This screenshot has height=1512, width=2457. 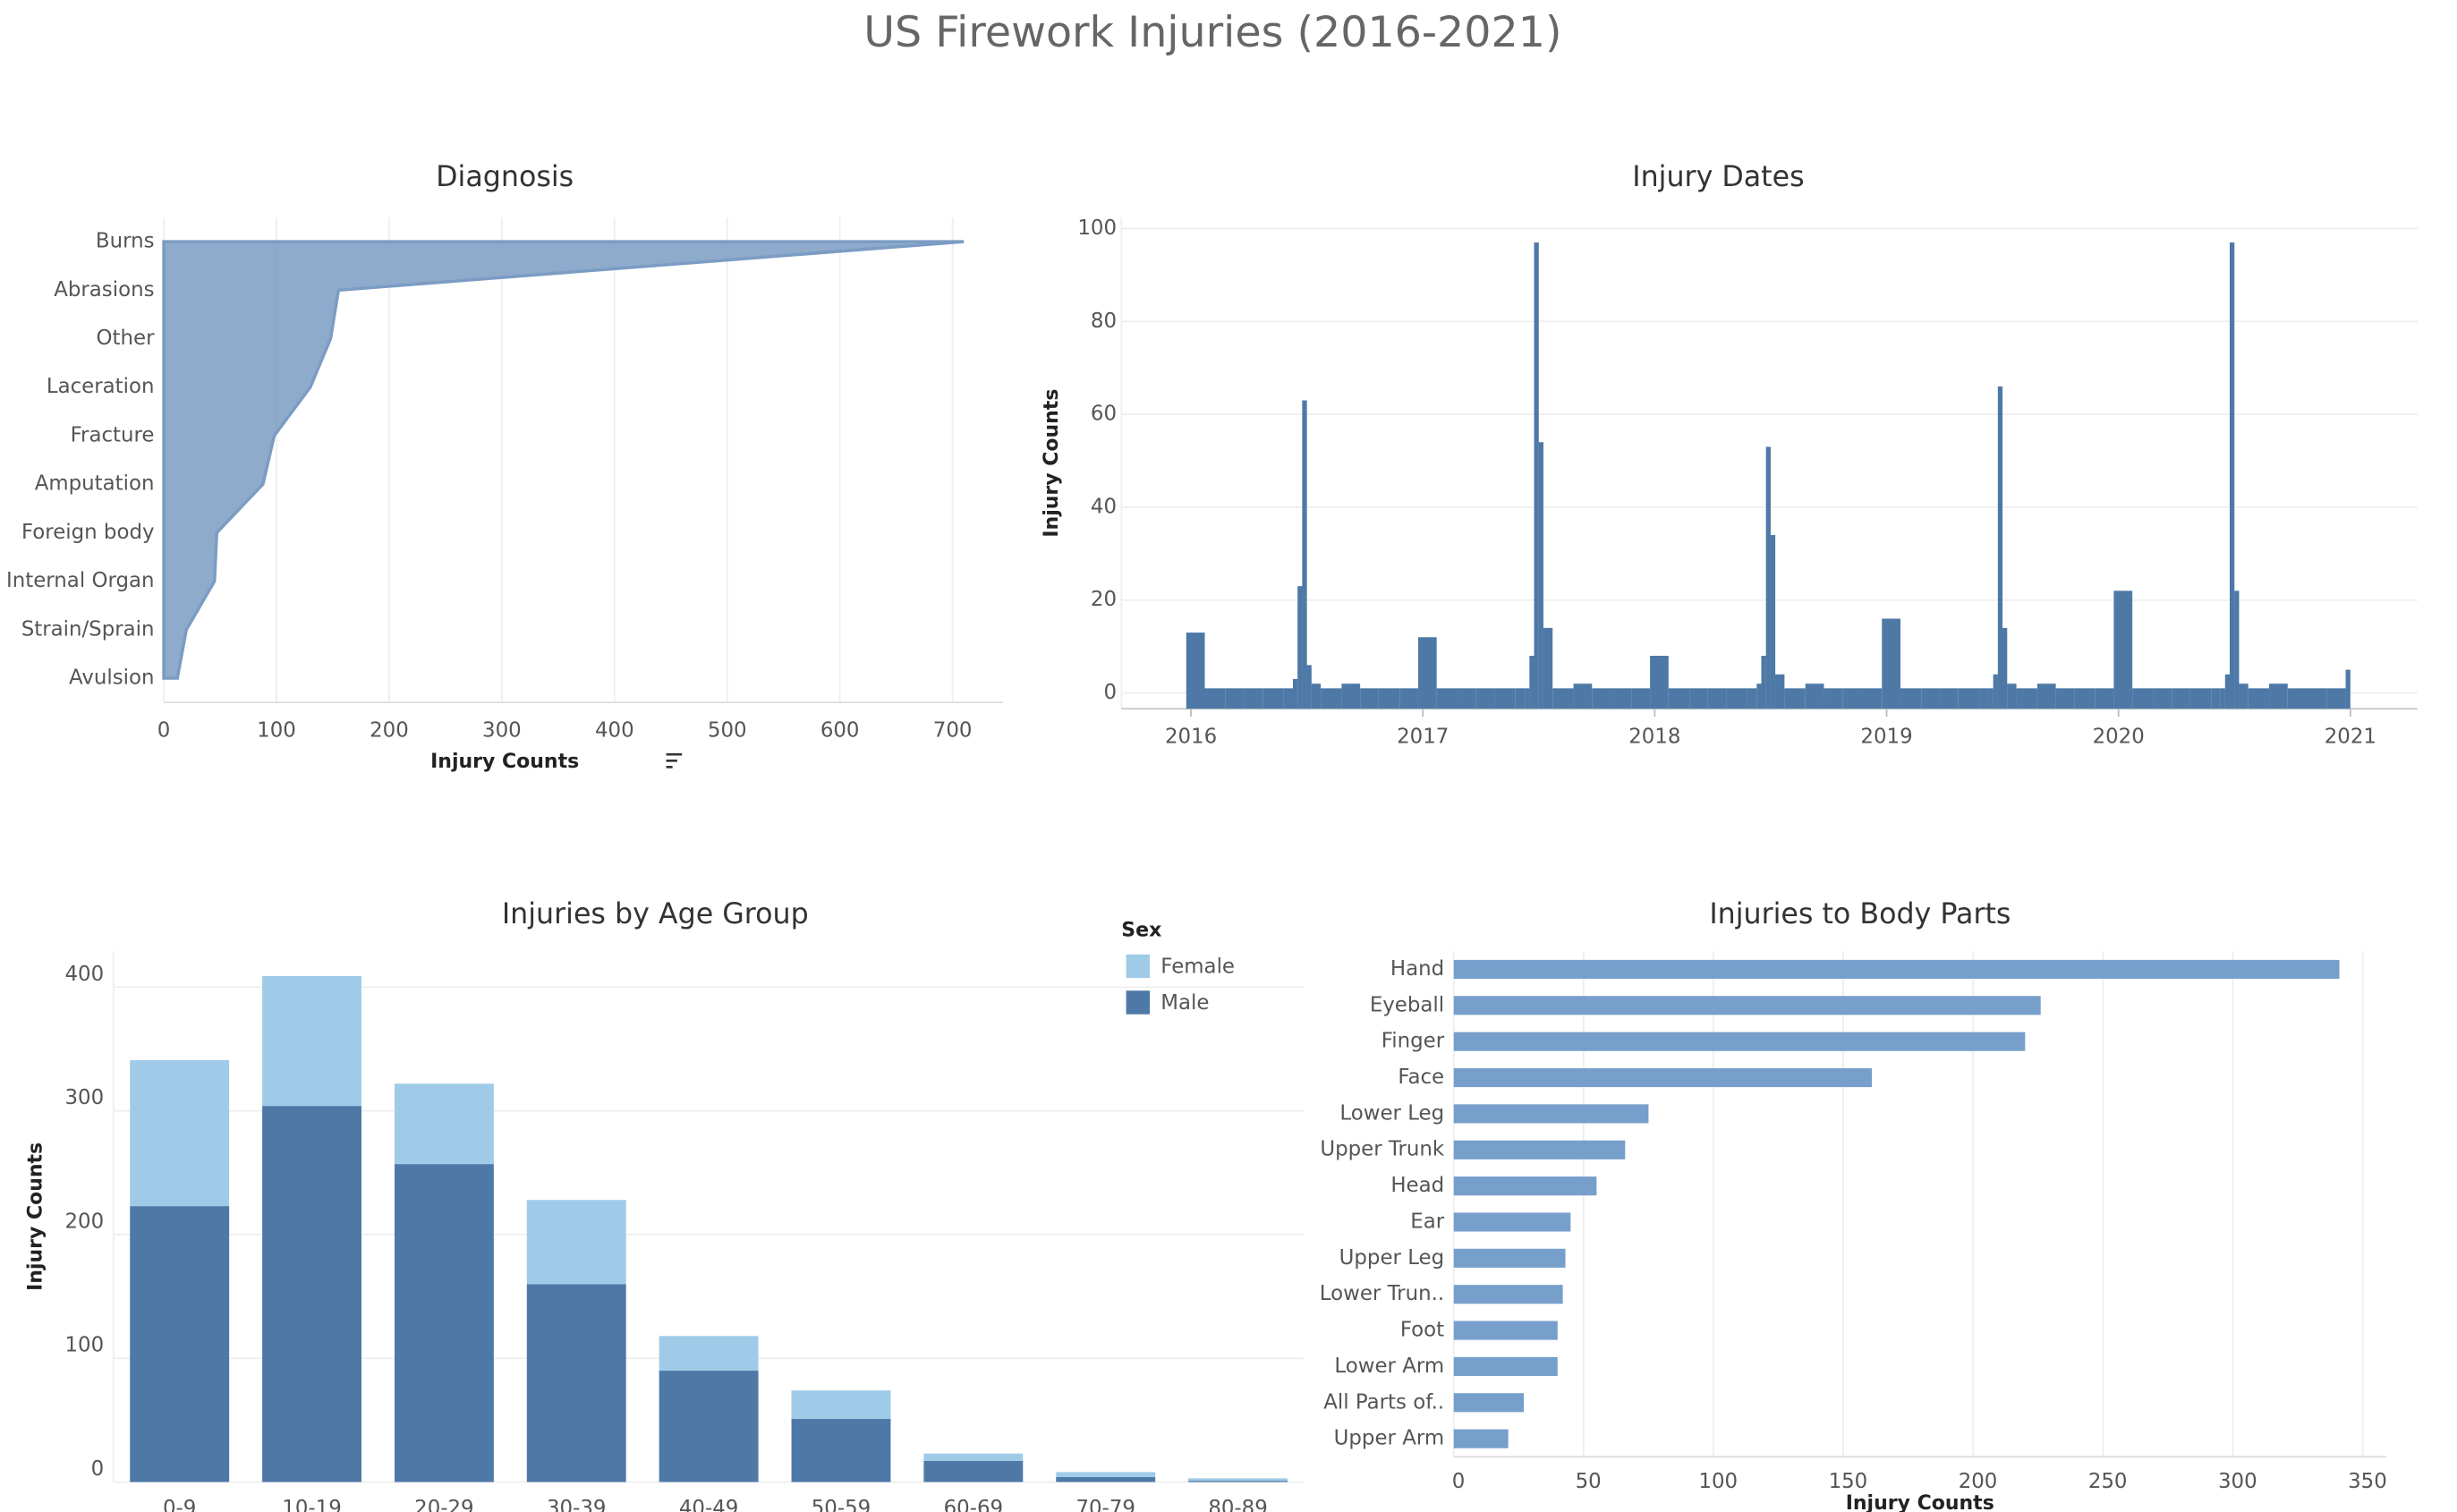 I want to click on x-tick-label: 50-59, so click(x=841, y=1504).